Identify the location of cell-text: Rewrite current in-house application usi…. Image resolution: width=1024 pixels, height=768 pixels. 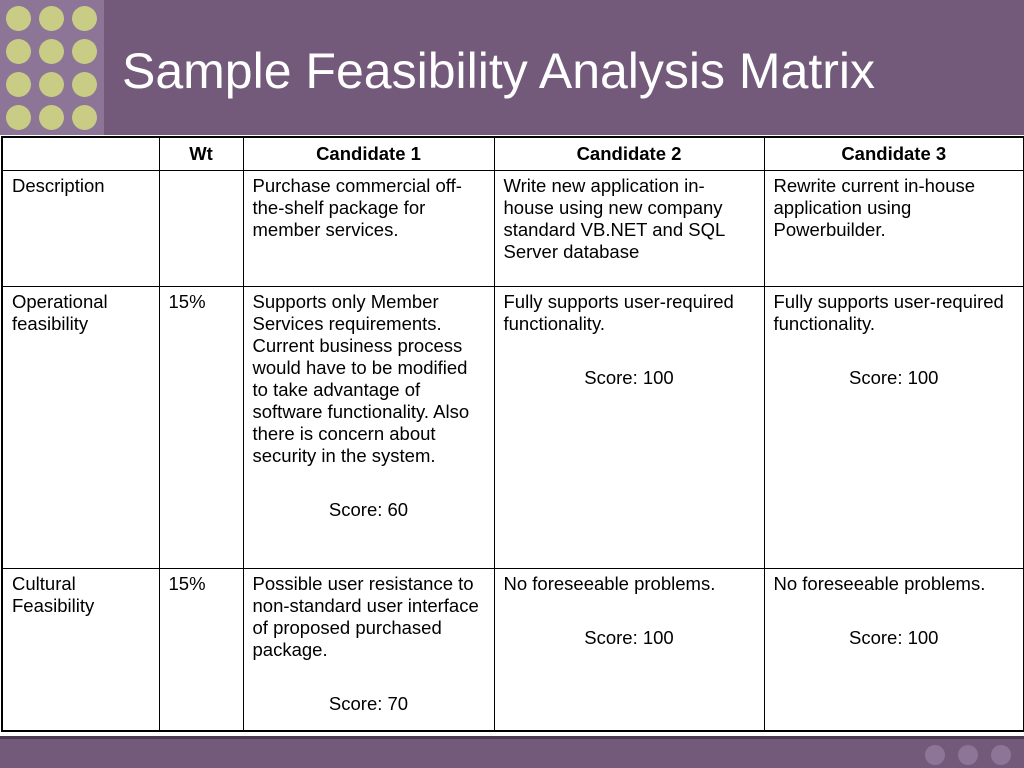
(874, 207).